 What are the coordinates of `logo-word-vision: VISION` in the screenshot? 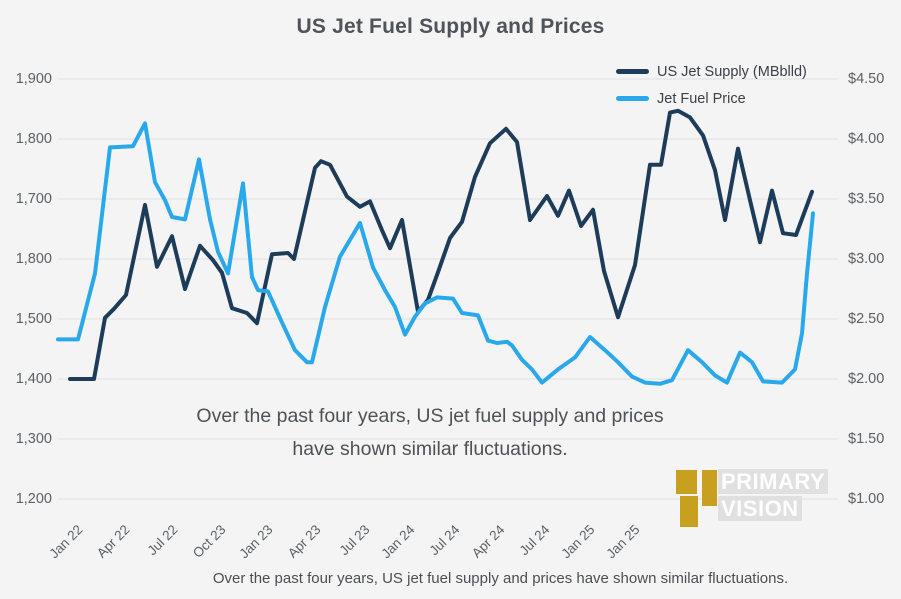 It's located at (760, 508).